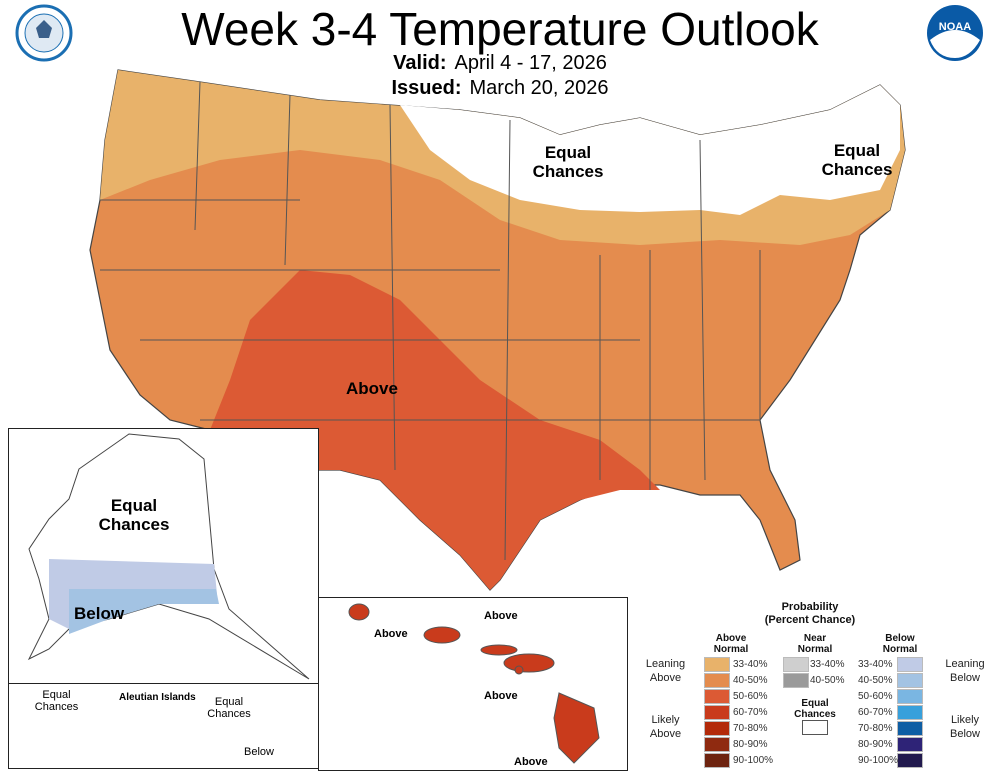 The image size is (1000, 777). I want to click on valid-value: April 4 - 17, 2026, so click(530, 63).